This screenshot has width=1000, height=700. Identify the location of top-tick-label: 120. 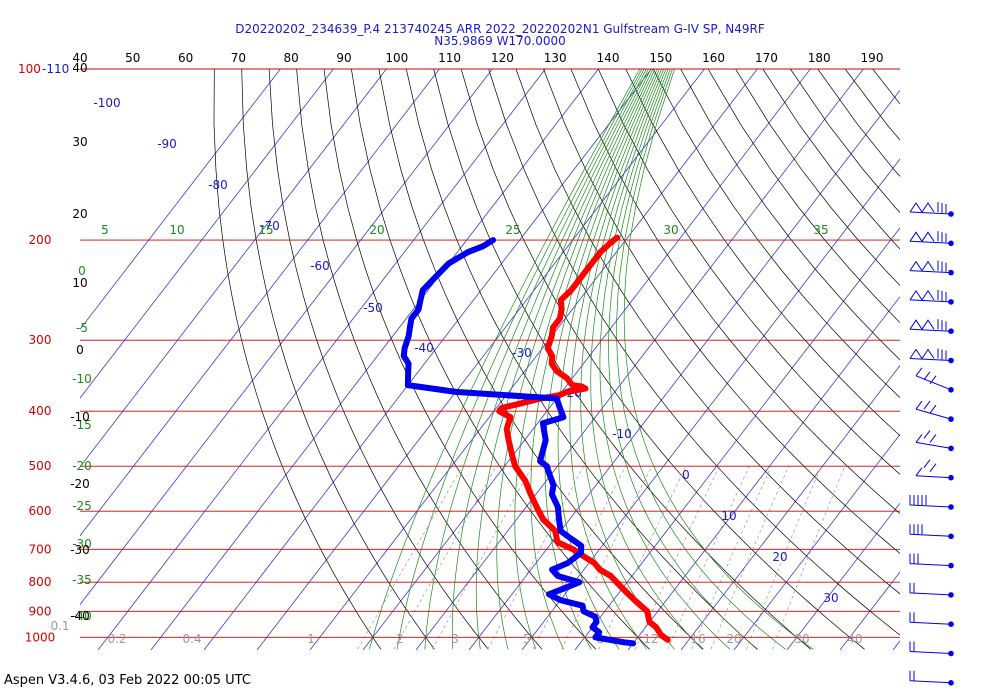
(502, 58).